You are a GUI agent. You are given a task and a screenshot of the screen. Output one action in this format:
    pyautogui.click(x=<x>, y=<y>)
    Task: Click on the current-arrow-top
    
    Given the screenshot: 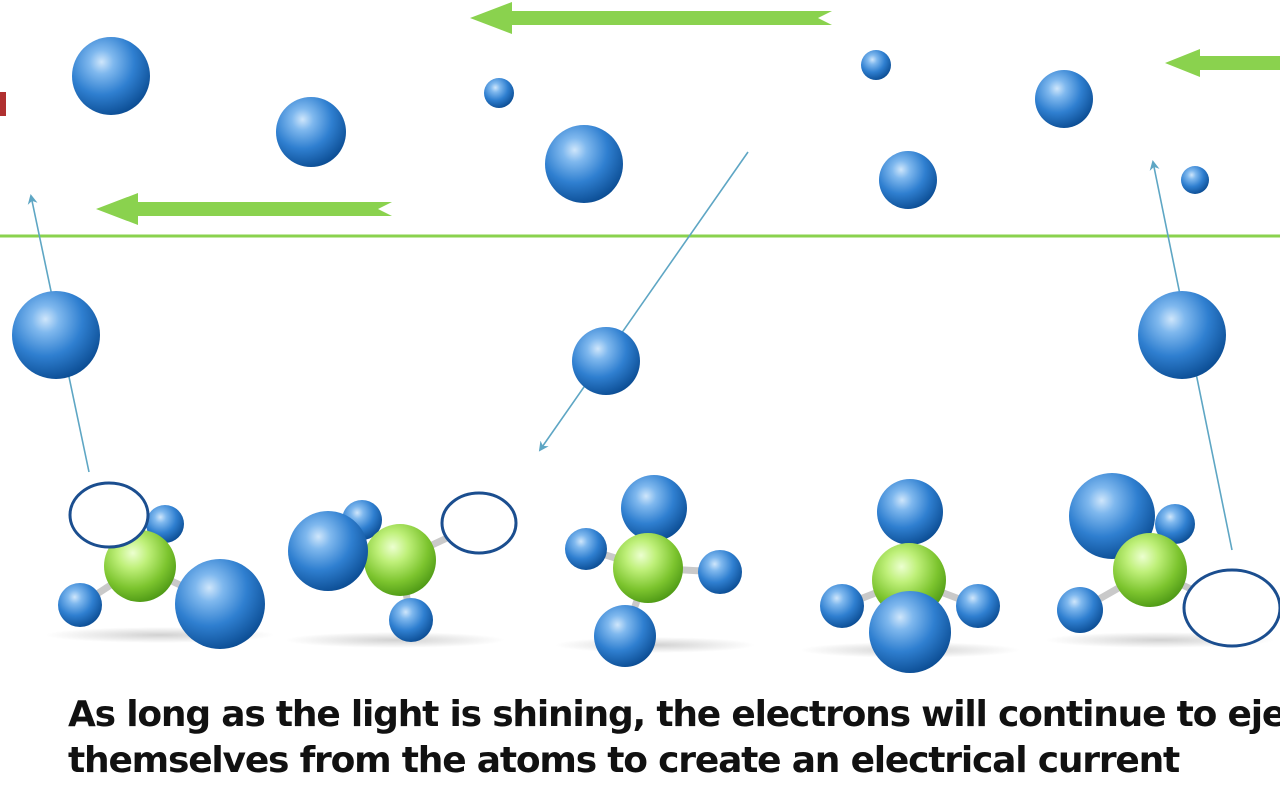 What is the action you would take?
    pyautogui.click(x=651, y=18)
    